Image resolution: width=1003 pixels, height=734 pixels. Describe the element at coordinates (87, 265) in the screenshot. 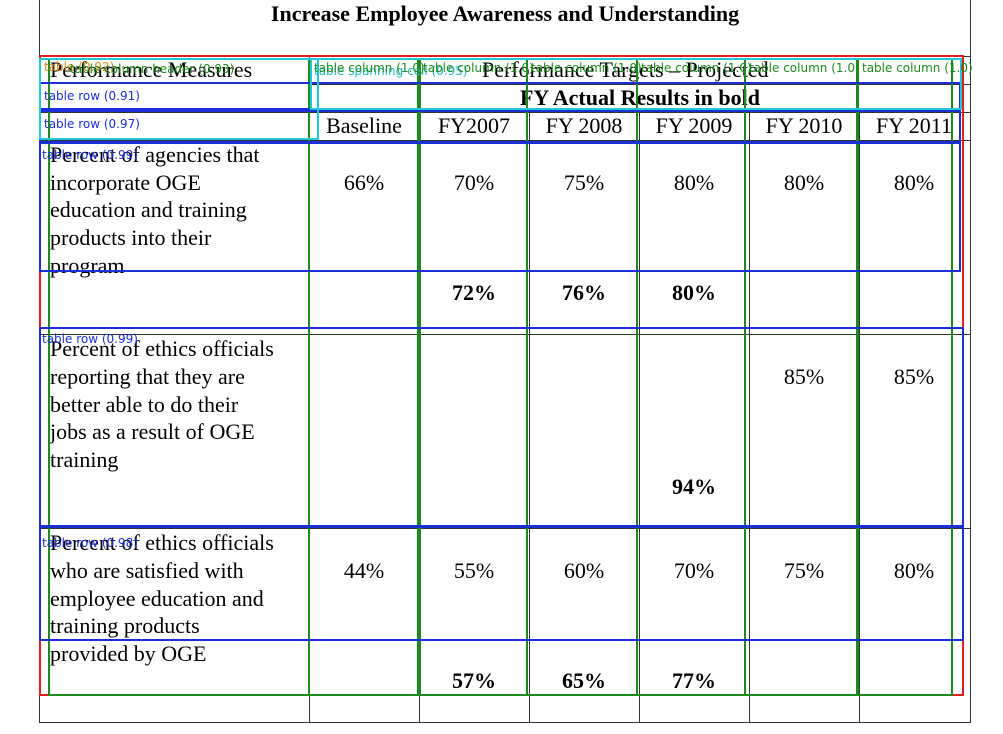

I see `measure-label-line: program` at that location.